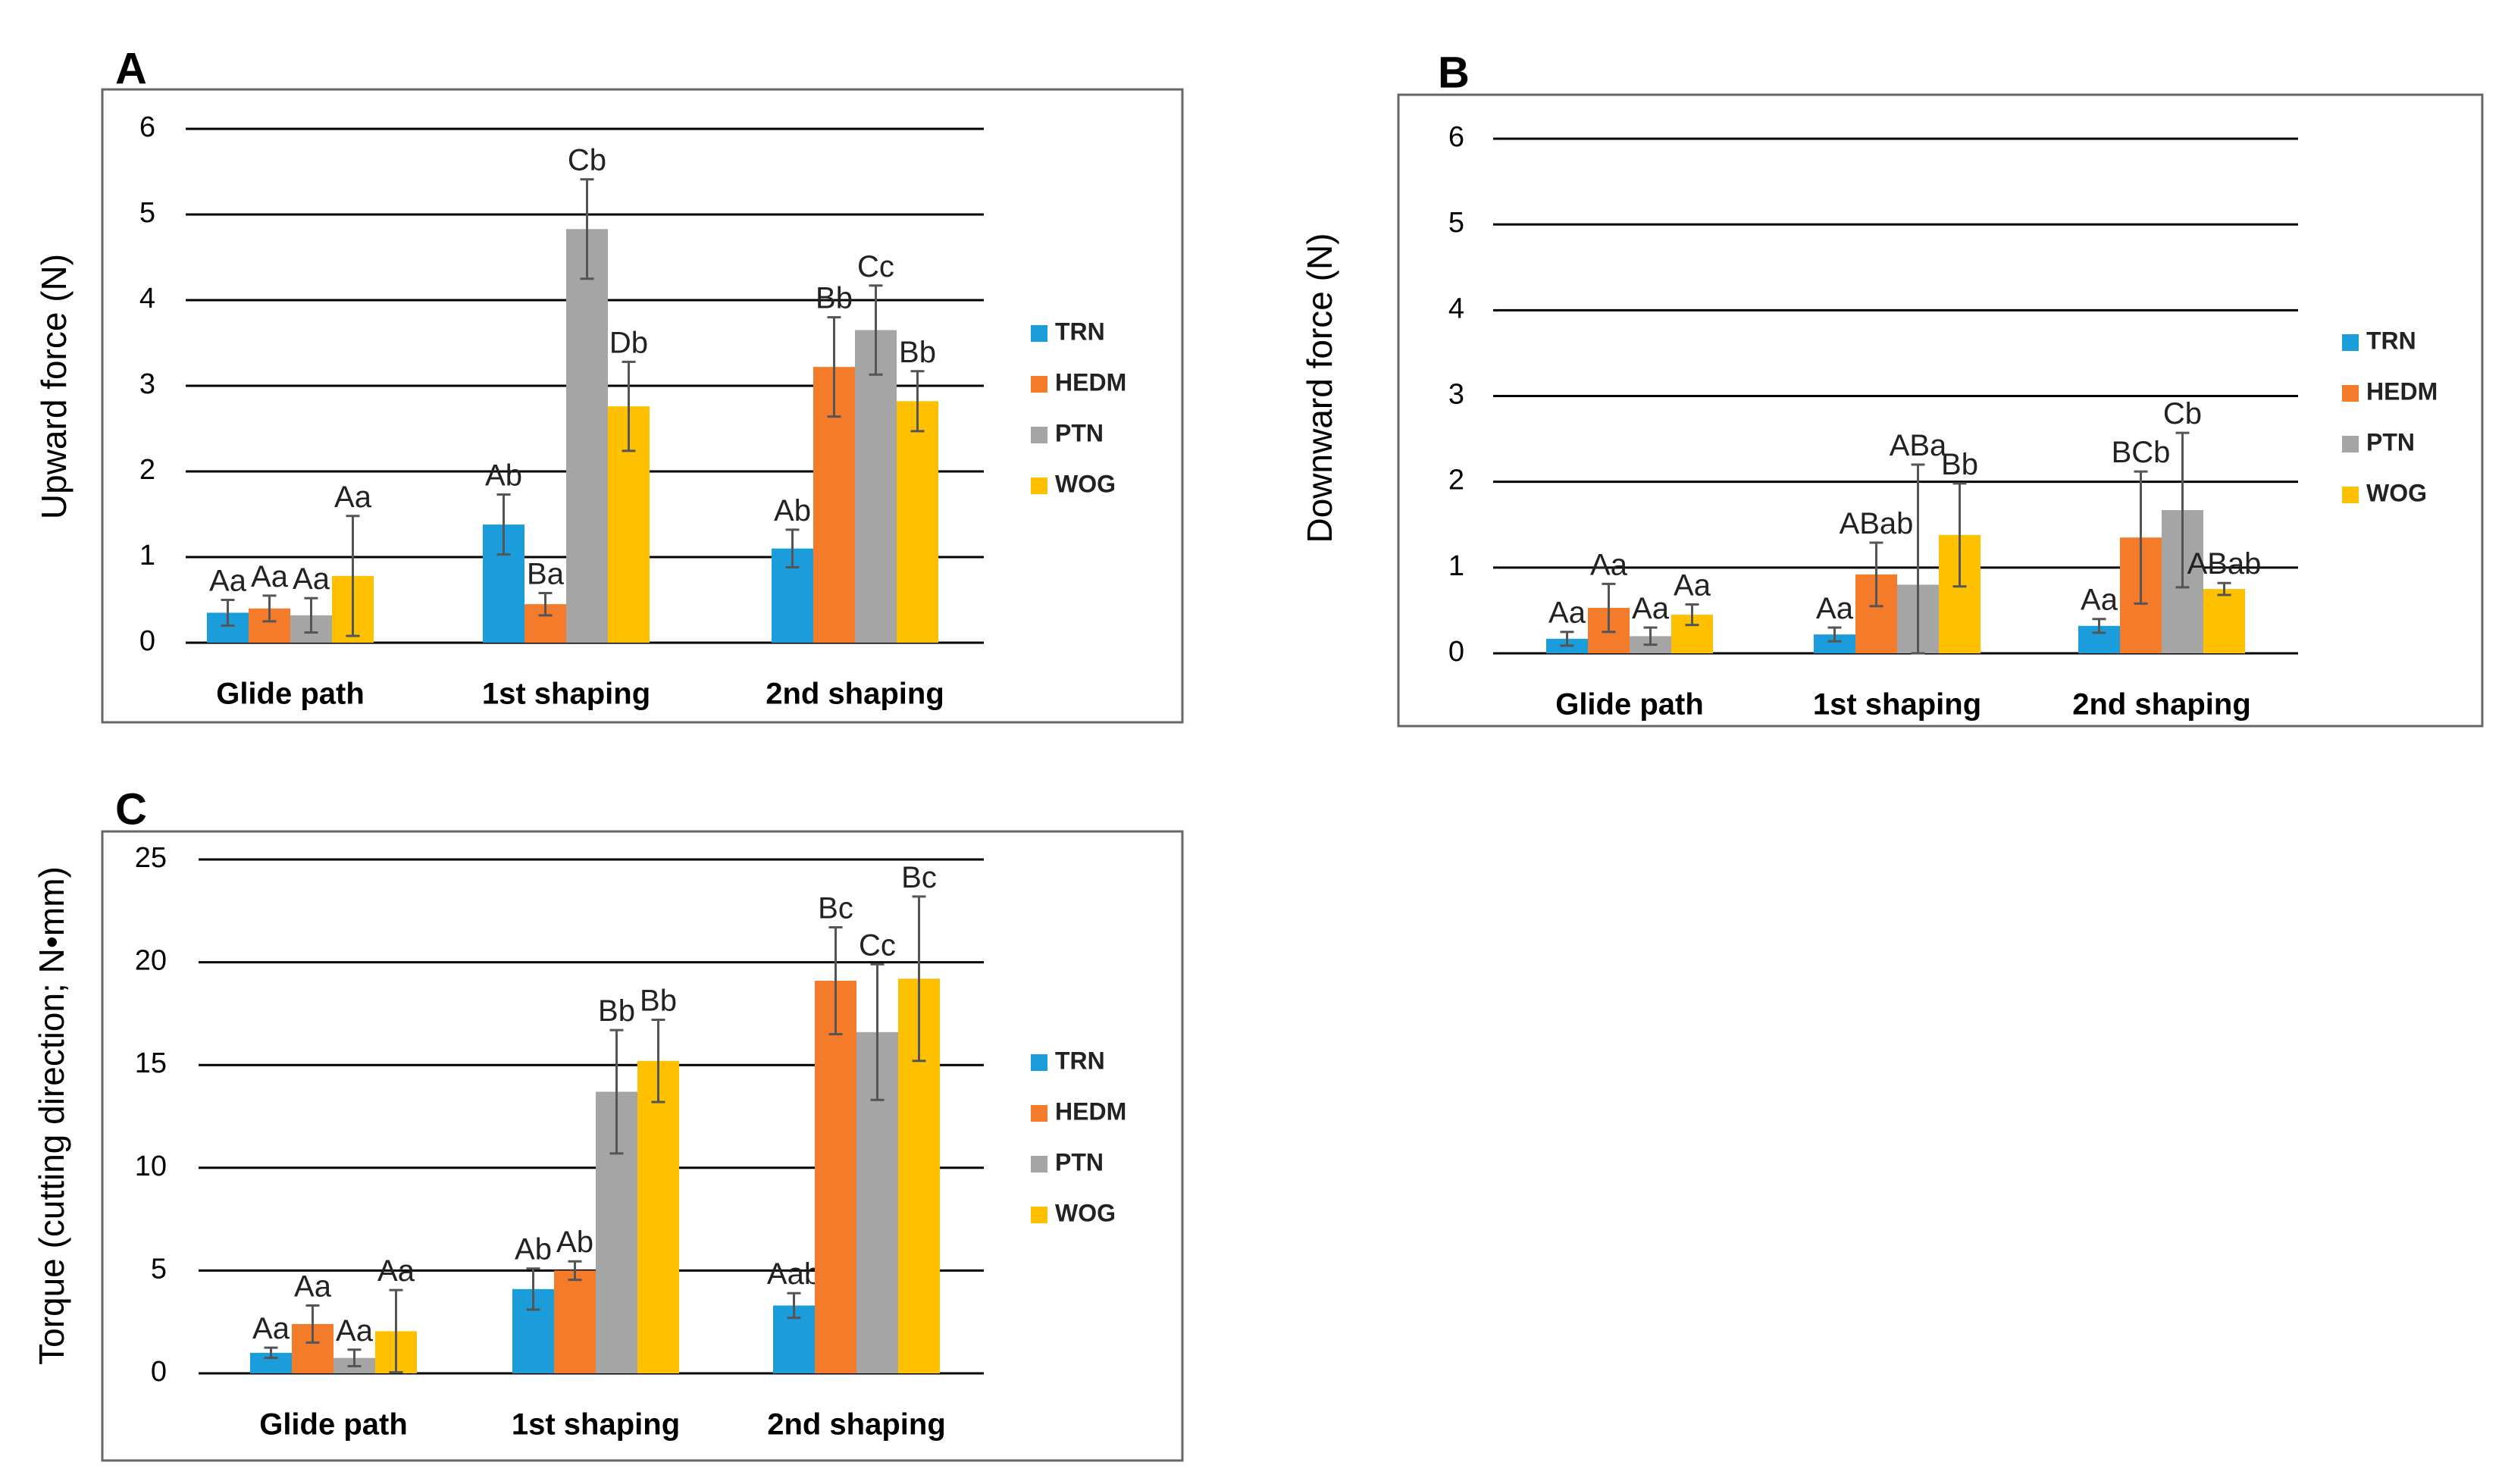  I want to click on y-axis-title: Downward force (N), so click(1319, 388).